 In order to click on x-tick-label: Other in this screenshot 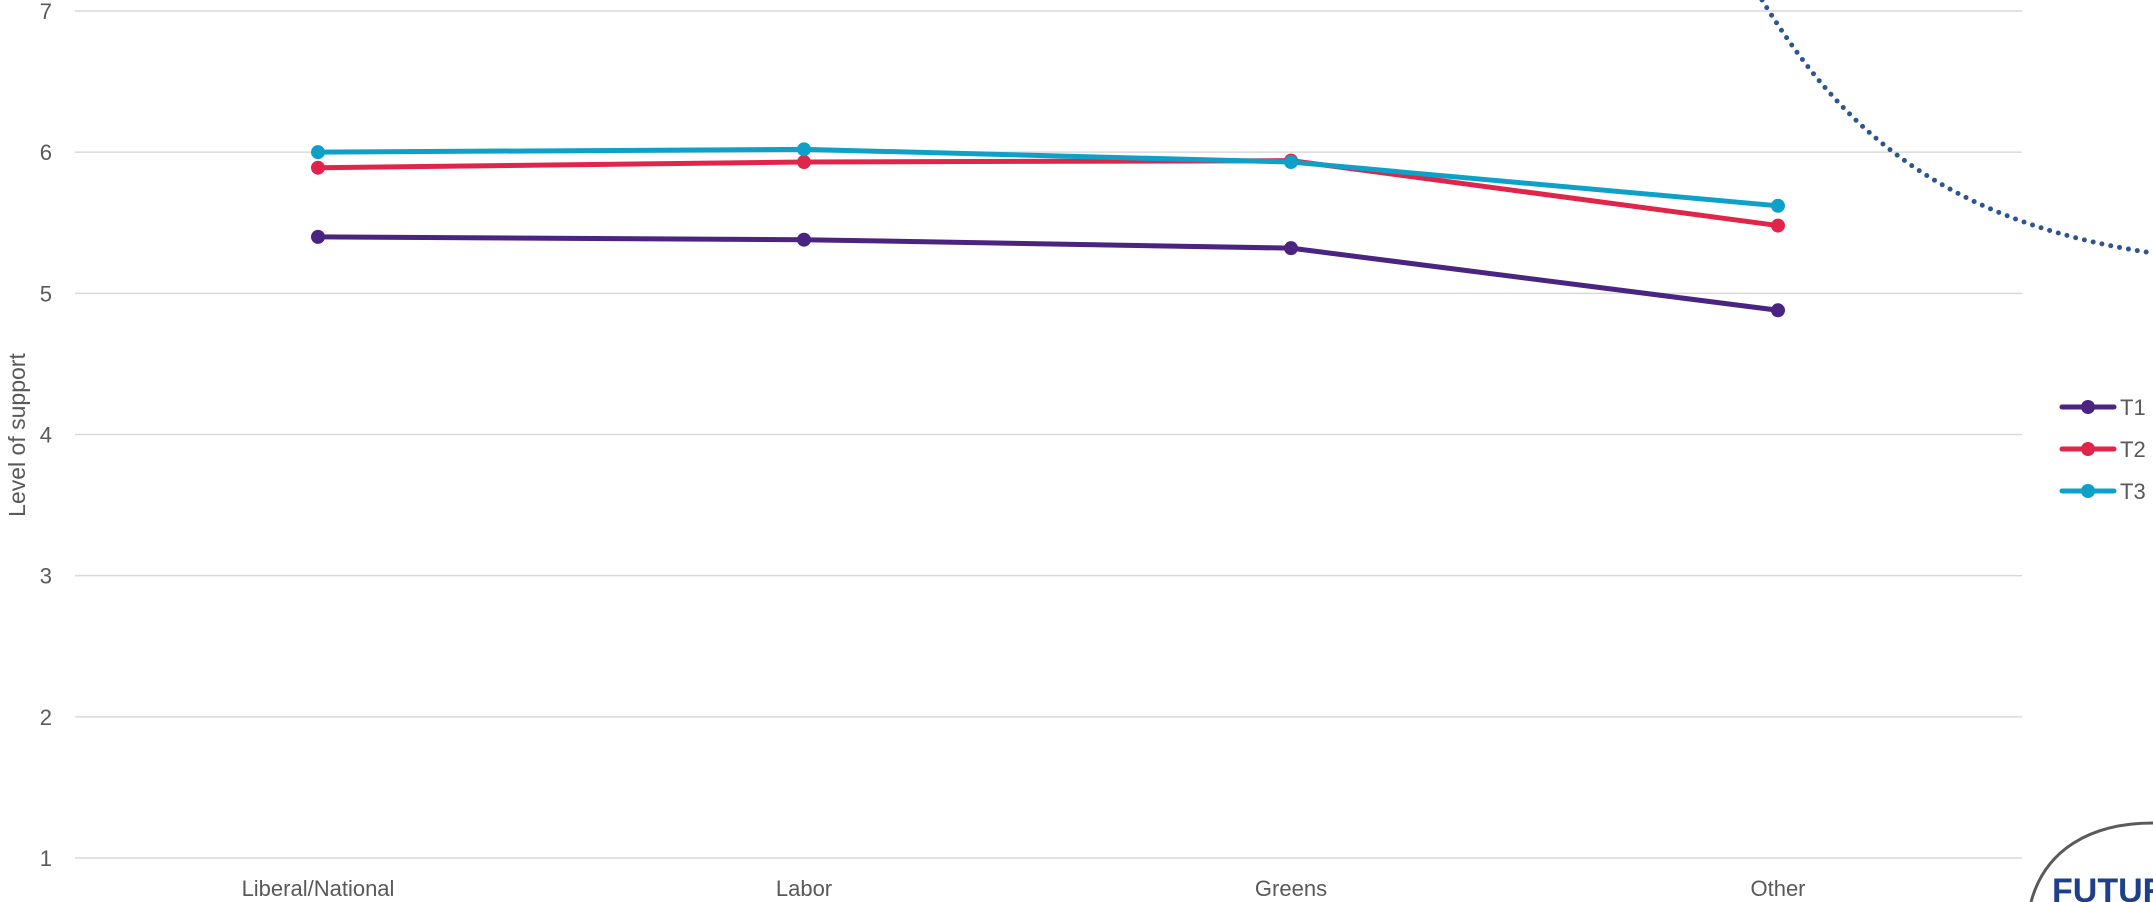, I will do `click(1777, 888)`.